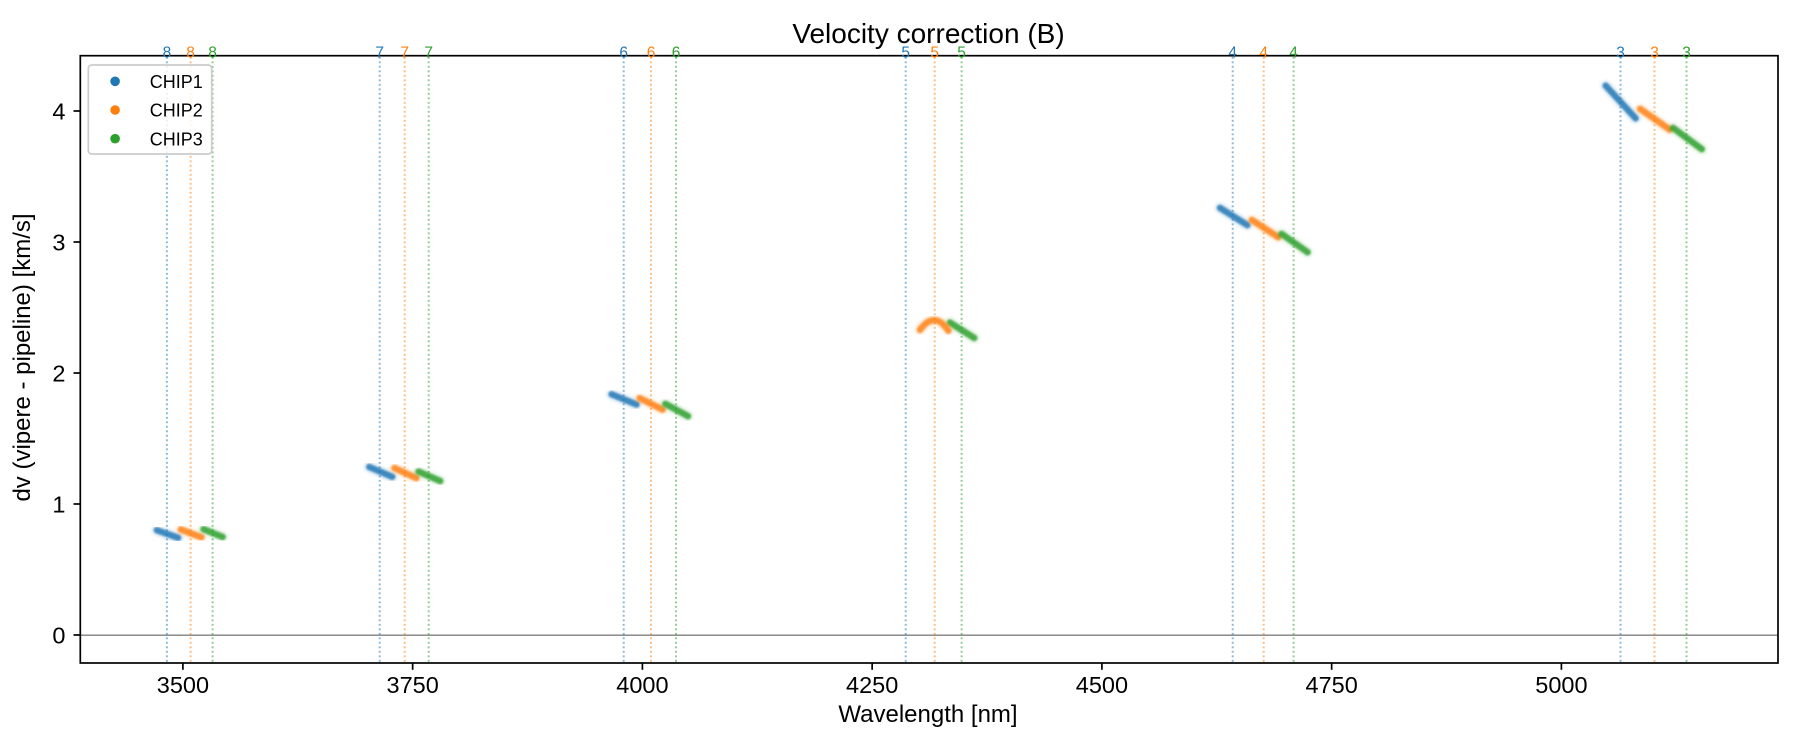 The height and width of the screenshot is (755, 1800). Describe the element at coordinates (872, 685) in the screenshot. I see `svg-text: 4250` at that location.